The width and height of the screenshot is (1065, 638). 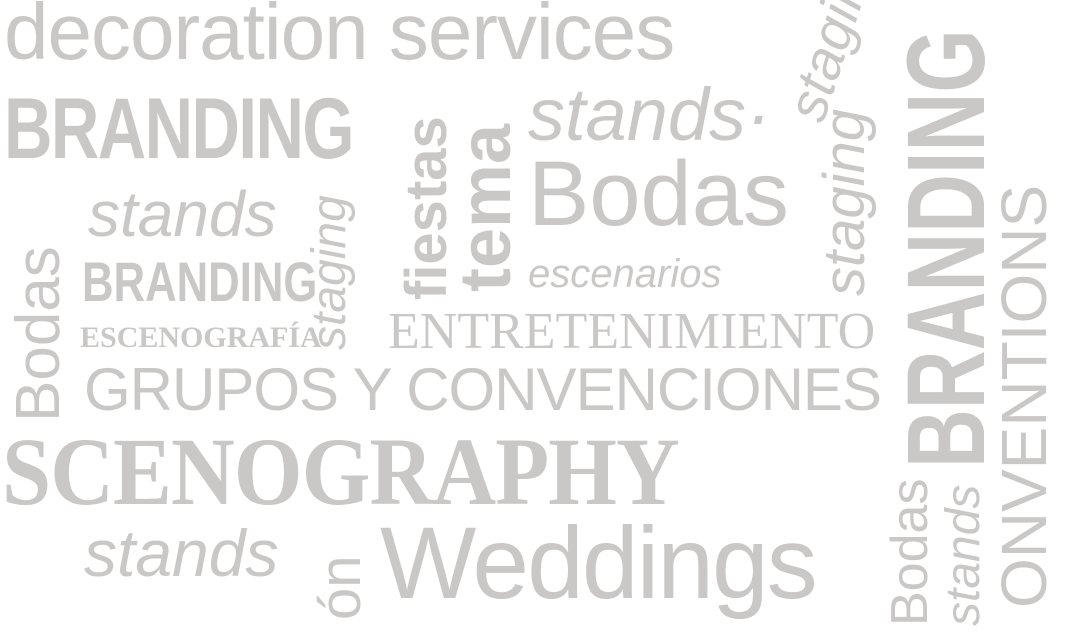 What do you see at coordinates (200, 281) in the screenshot?
I see `word-branding-small: BRANDING` at bounding box center [200, 281].